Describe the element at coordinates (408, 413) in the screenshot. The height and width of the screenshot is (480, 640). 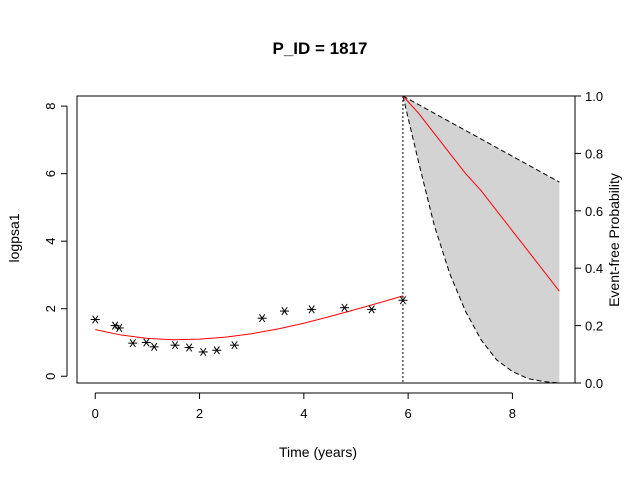
I see `x-tick-label: 6` at that location.